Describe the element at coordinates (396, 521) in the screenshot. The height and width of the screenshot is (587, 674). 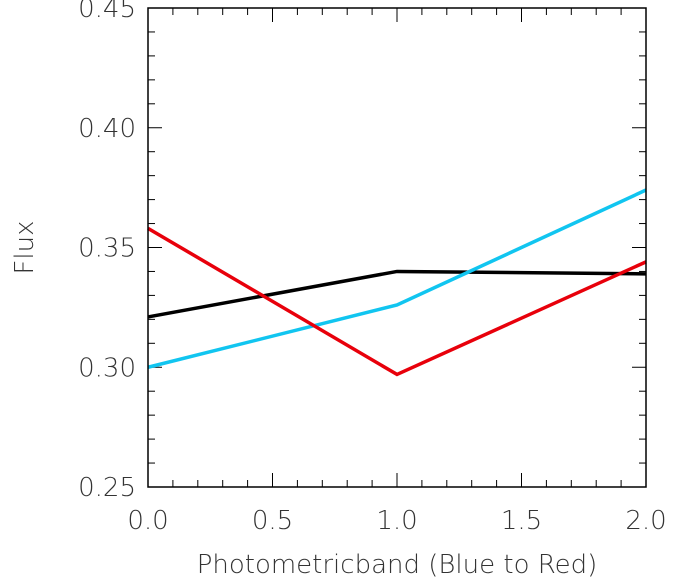
I see `x-tick-label: 1.0` at that location.